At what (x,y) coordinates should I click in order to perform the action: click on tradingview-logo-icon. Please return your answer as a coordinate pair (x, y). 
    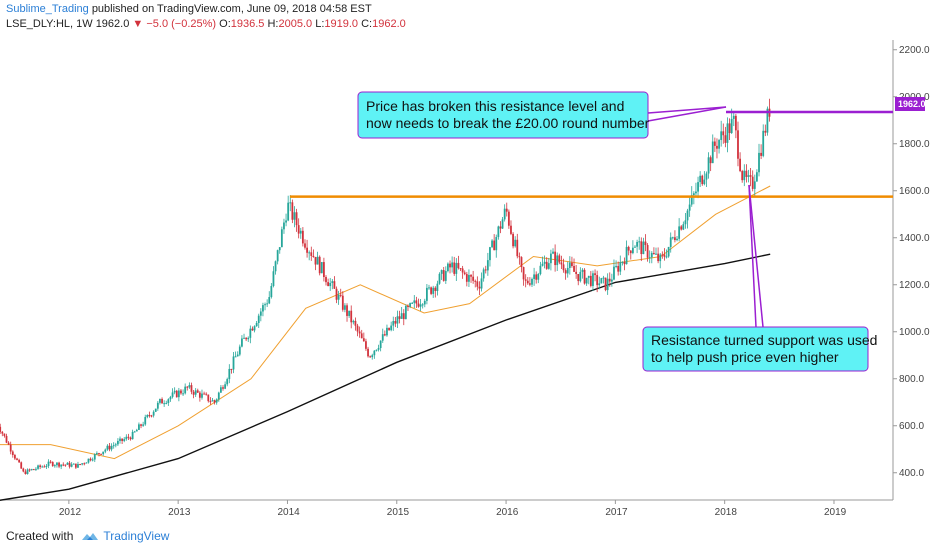
    Looking at the image, I should click on (90, 536).